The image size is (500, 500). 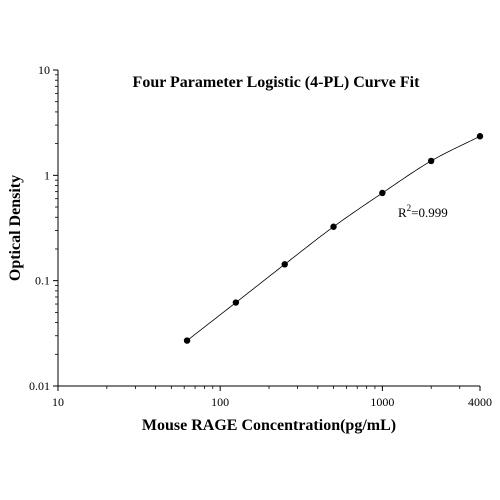 What do you see at coordinates (402, 212) in the screenshot?
I see `r-squared-r: R` at bounding box center [402, 212].